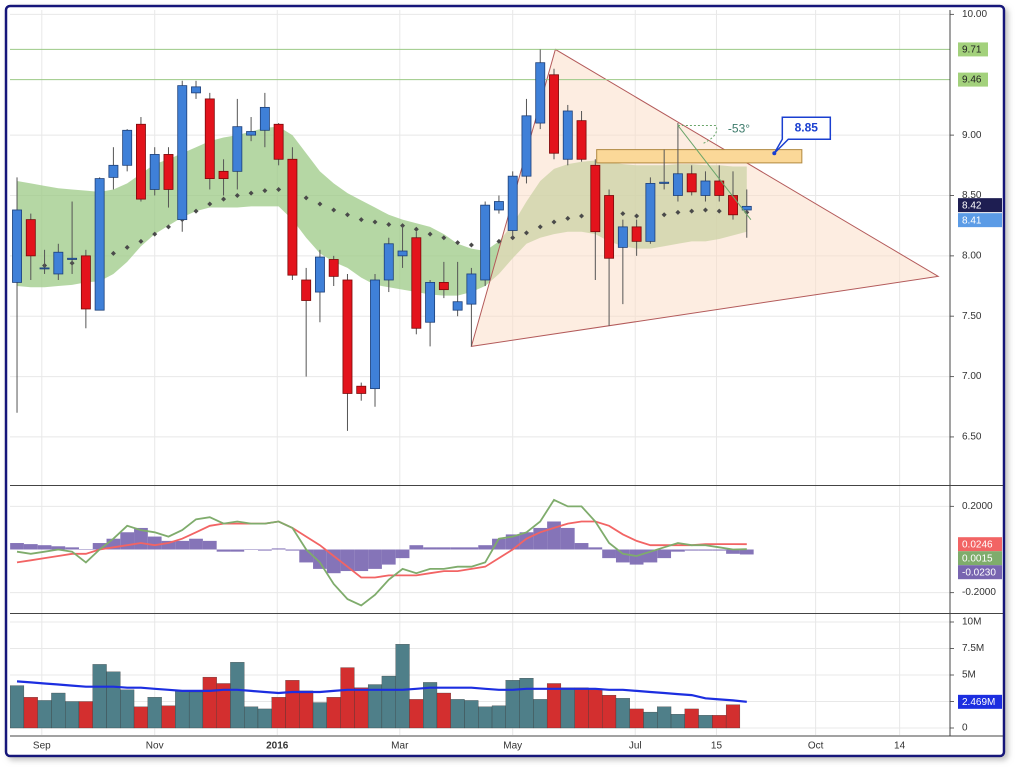  I want to click on value-tag, so click(980, 701).